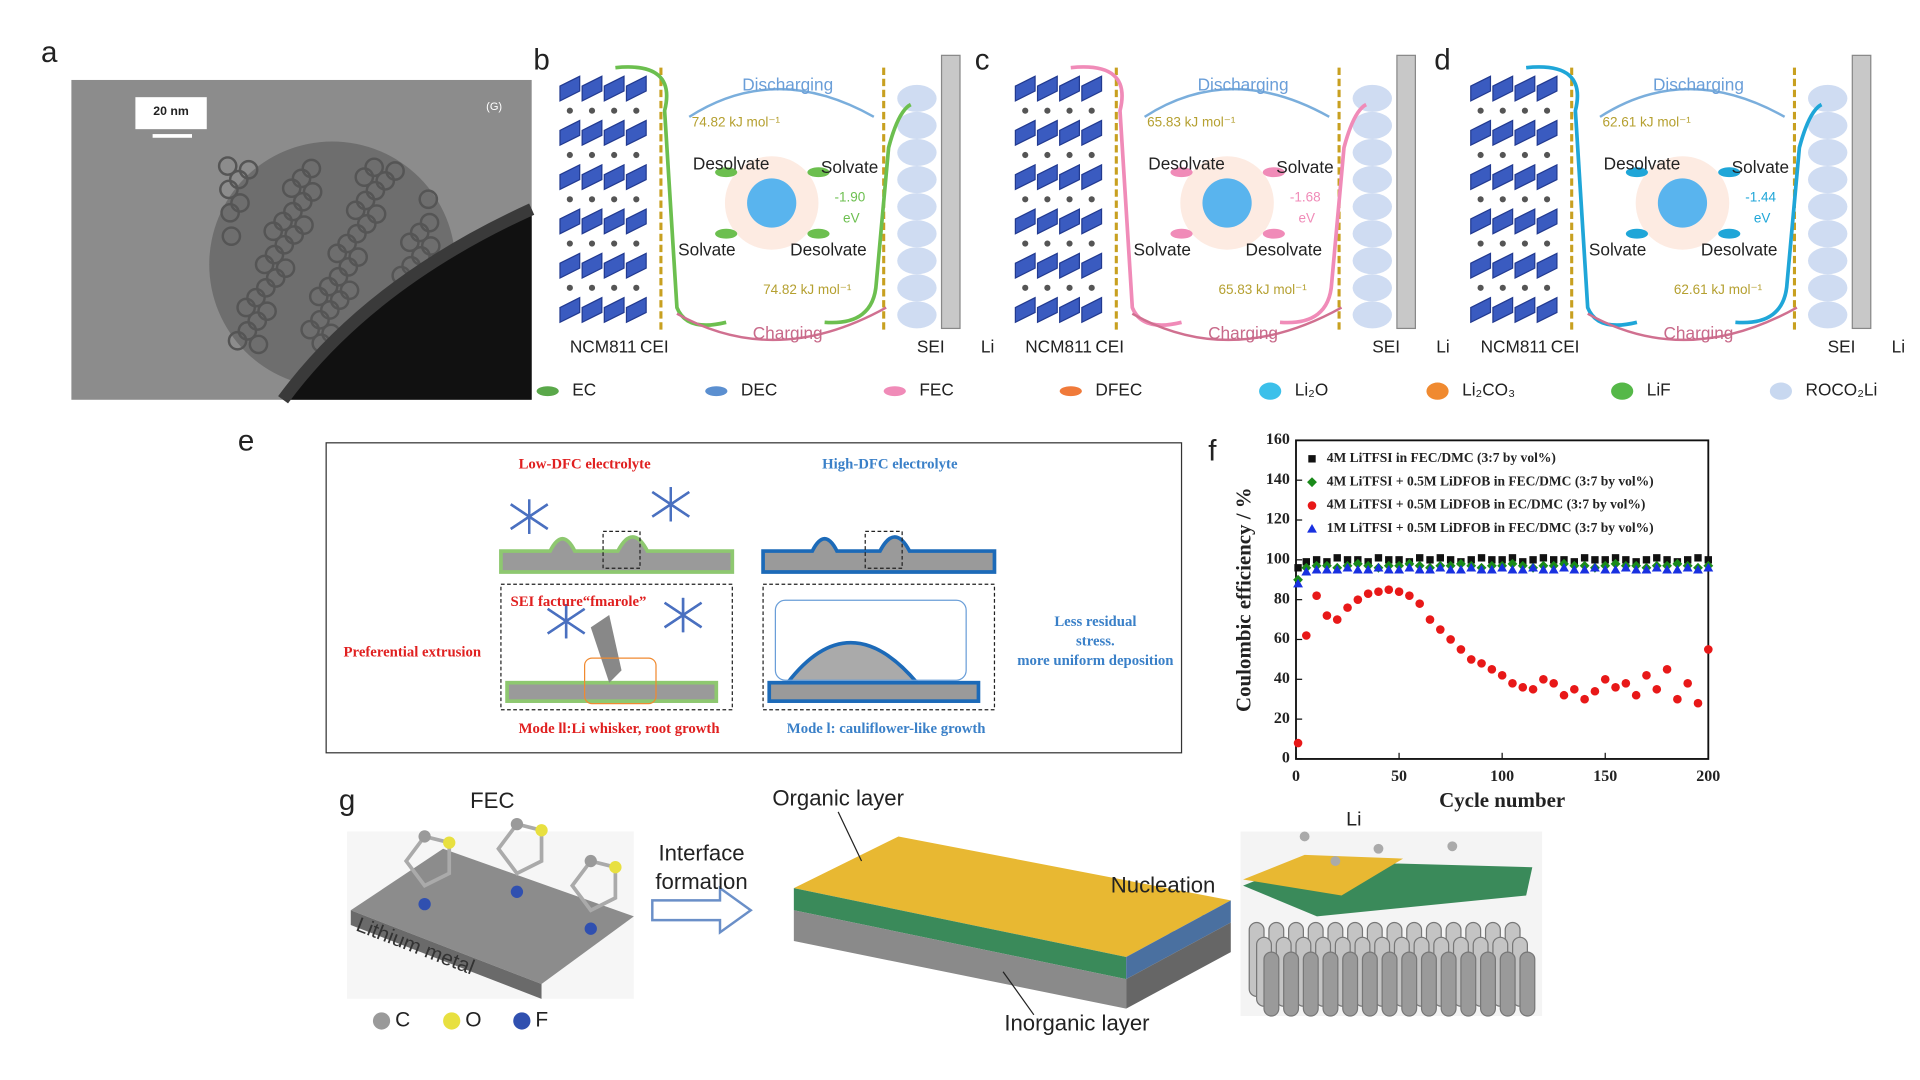 This screenshot has width=1920, height=1080. What do you see at coordinates (620, 681) in the screenshot?
I see `extrusion-box` at bounding box center [620, 681].